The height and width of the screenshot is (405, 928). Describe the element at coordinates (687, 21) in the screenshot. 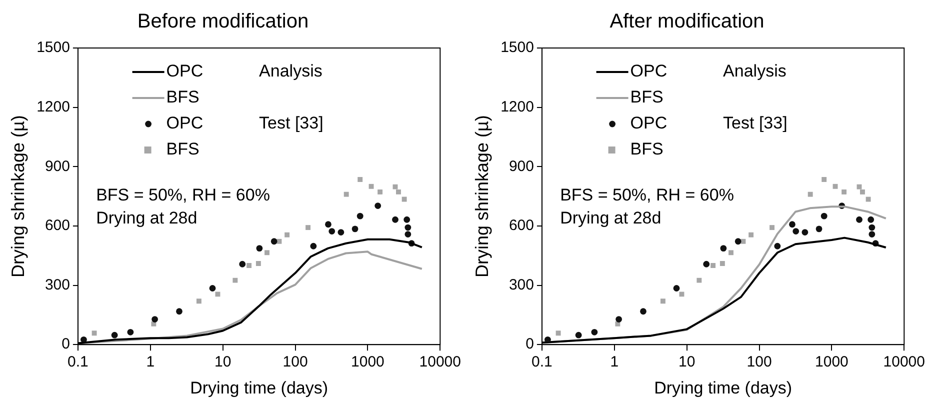

I see `chart-title: After modification` at that location.